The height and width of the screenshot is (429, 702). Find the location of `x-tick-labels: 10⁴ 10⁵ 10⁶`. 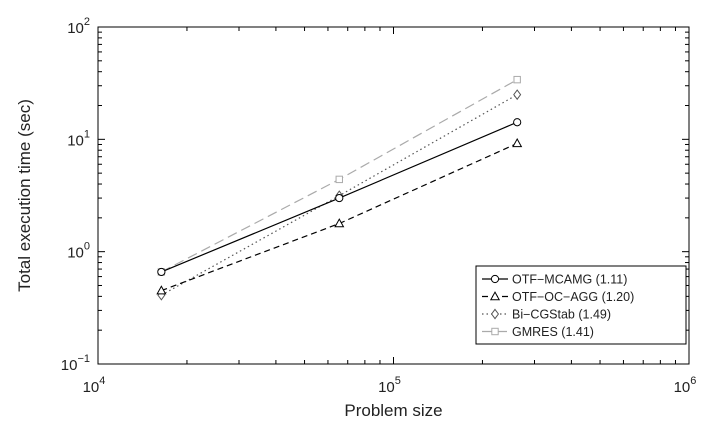

x-tick-labels: 10⁴ 10⁵ 10⁶ is located at coordinates (390, 385).